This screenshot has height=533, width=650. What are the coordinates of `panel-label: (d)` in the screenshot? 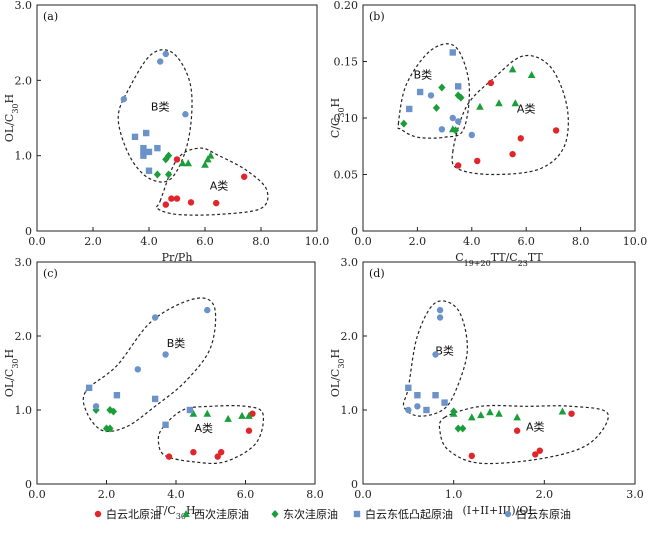 It's located at (377, 273).